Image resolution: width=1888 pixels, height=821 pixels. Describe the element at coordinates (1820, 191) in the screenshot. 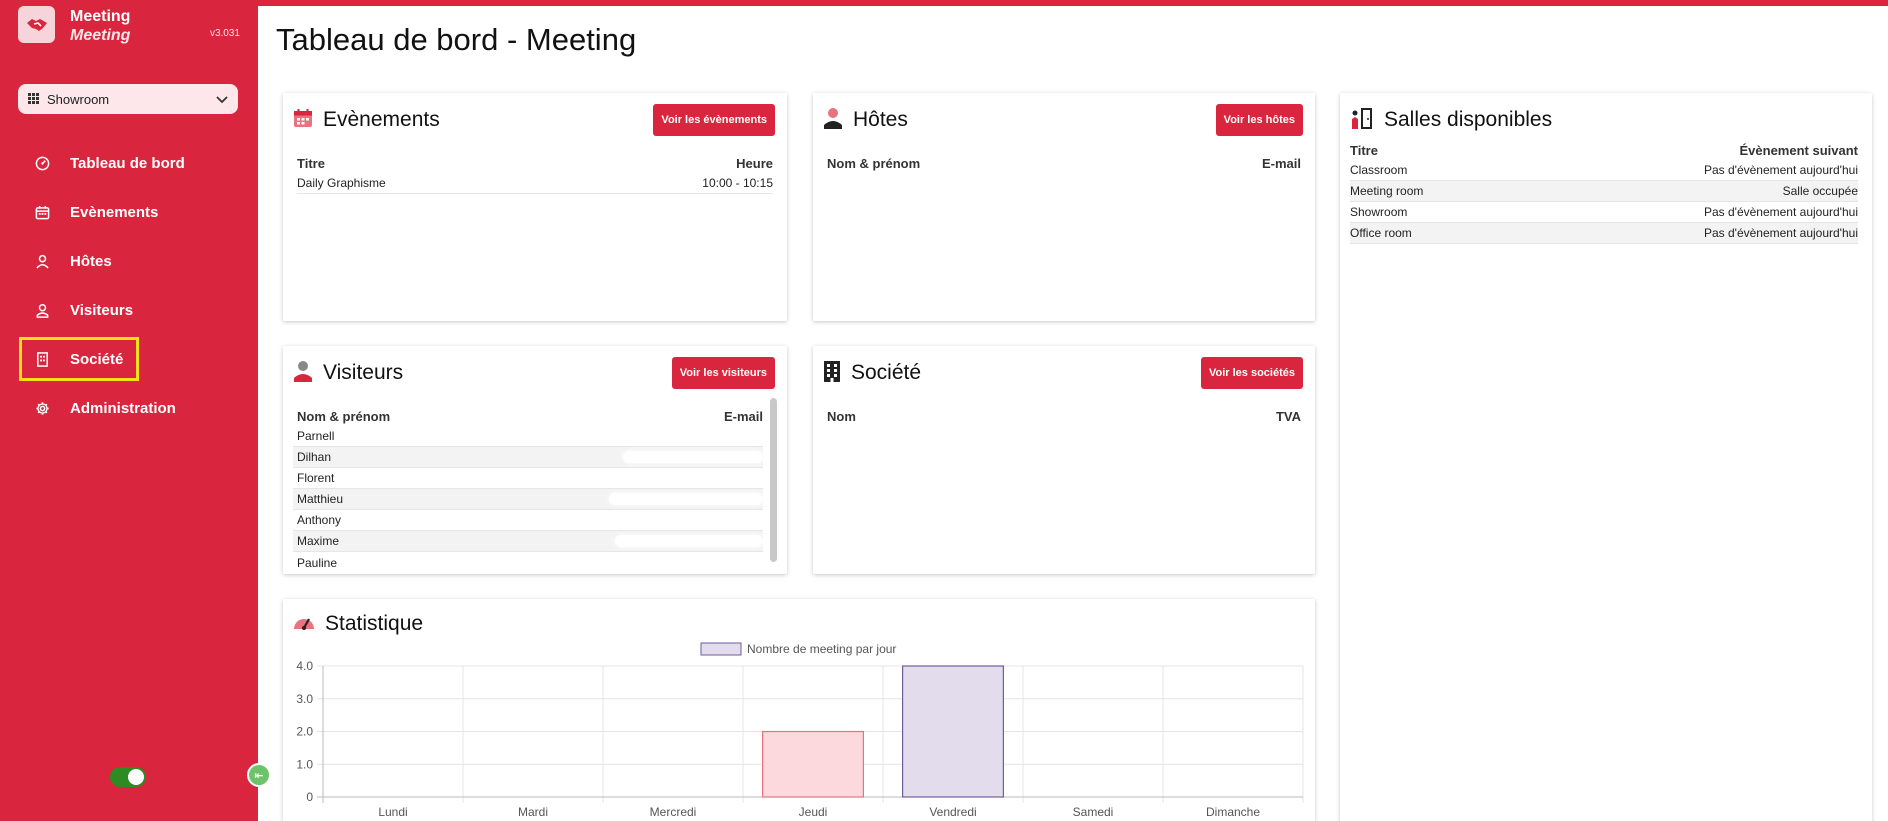

I see `room-status-occupied: Salle occupée` at that location.